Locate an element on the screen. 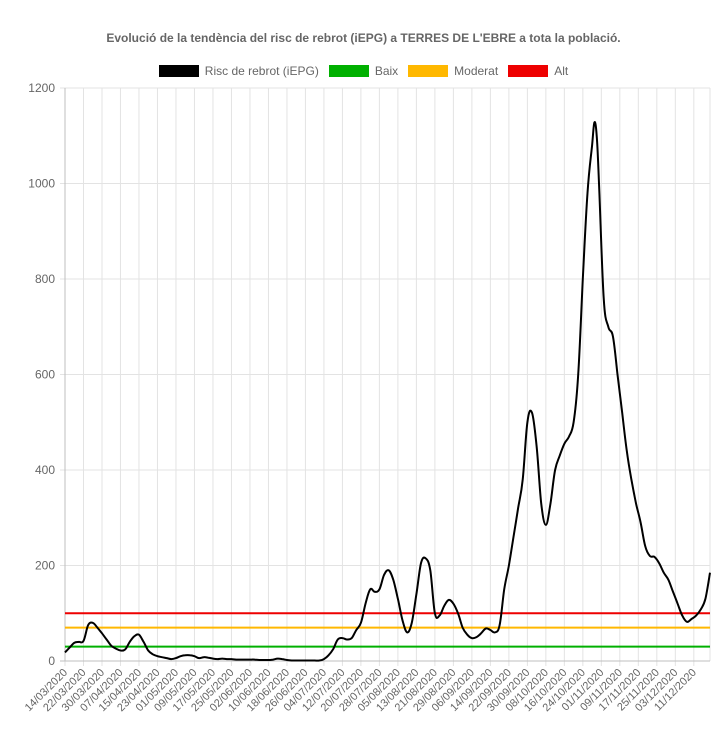  legend: Risc de rebrot (iEPG) Baix Moderat Alt is located at coordinates (363, 71).